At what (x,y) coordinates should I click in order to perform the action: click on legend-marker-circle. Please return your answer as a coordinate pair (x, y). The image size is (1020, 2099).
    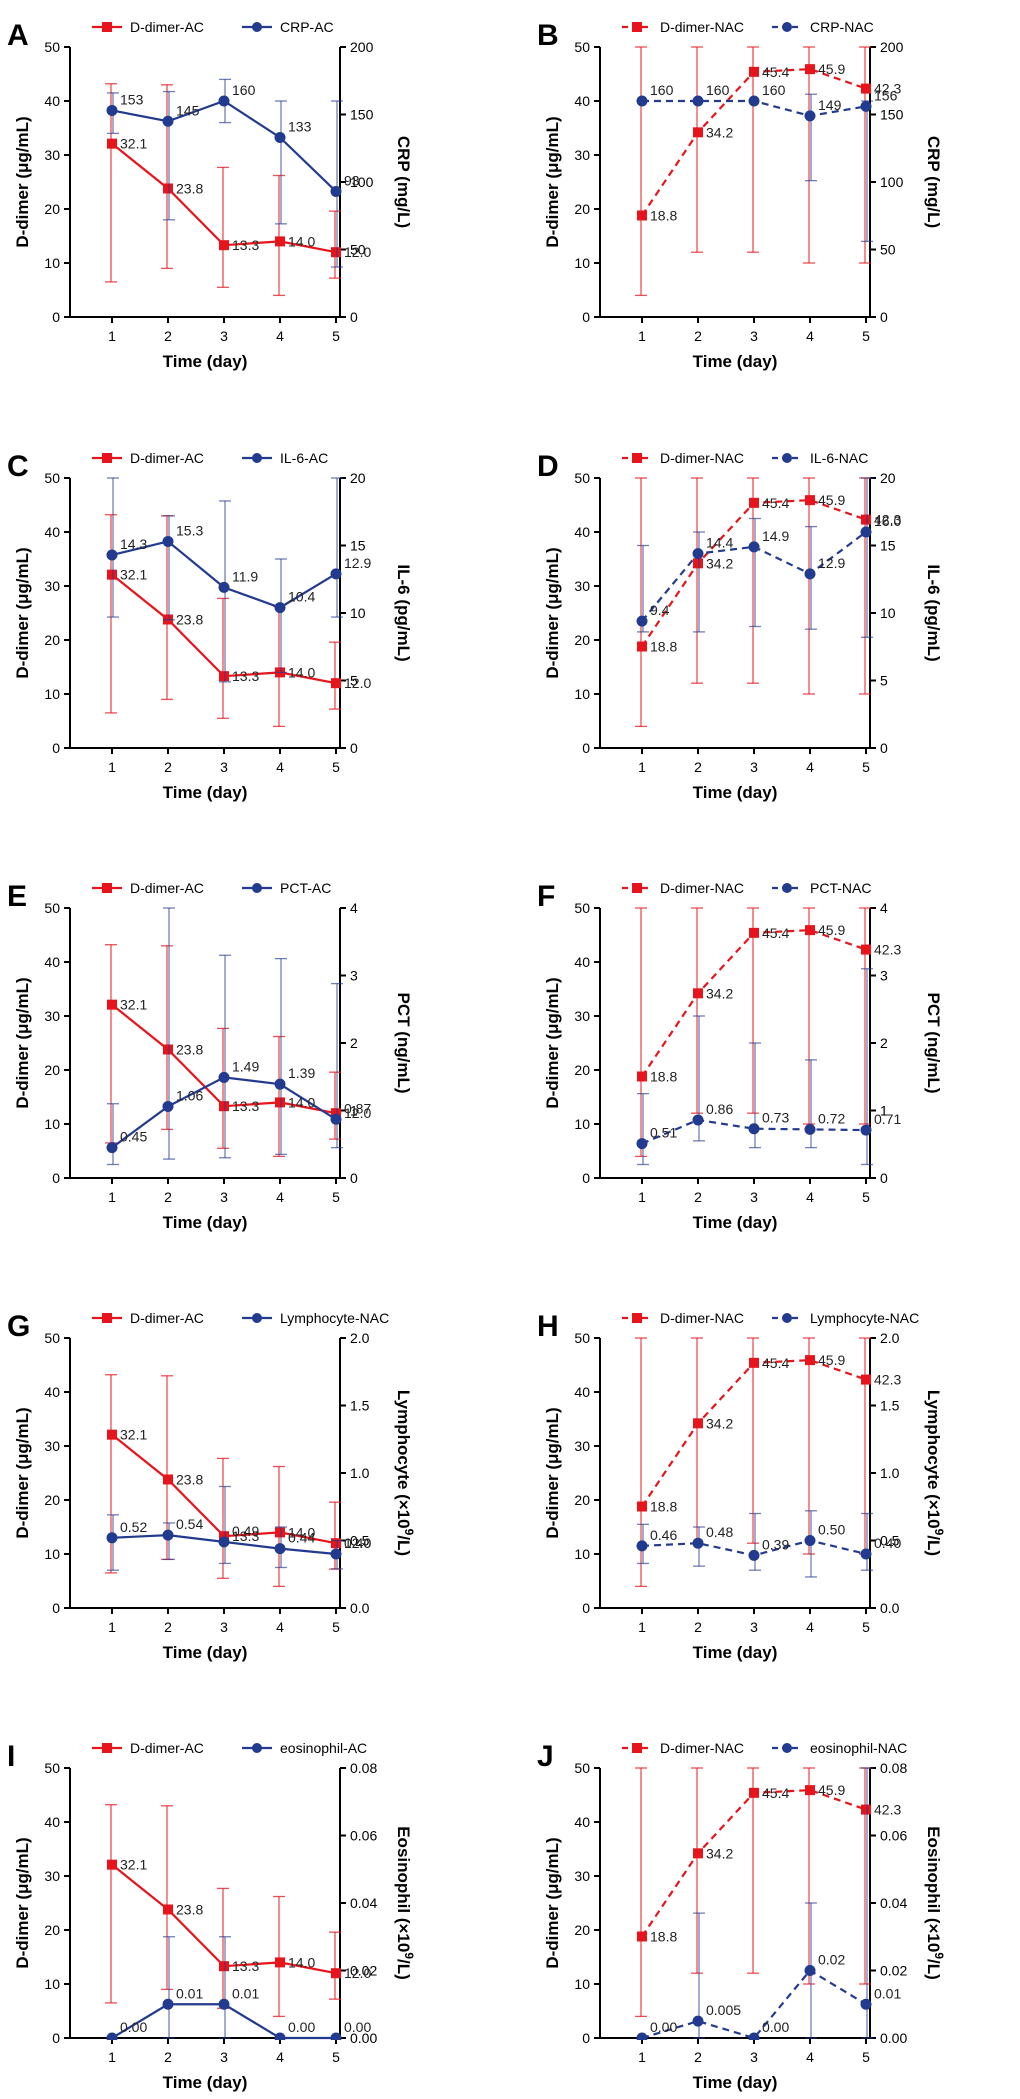
    Looking at the image, I should click on (787, 1318).